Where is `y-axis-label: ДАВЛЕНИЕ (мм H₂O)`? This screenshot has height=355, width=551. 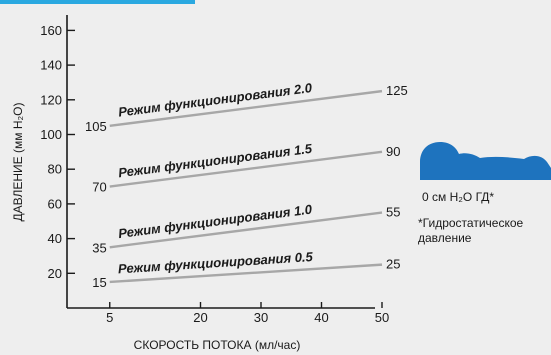 y-axis-label: ДАВЛЕНИЕ (мм H₂O) is located at coordinates (18, 162).